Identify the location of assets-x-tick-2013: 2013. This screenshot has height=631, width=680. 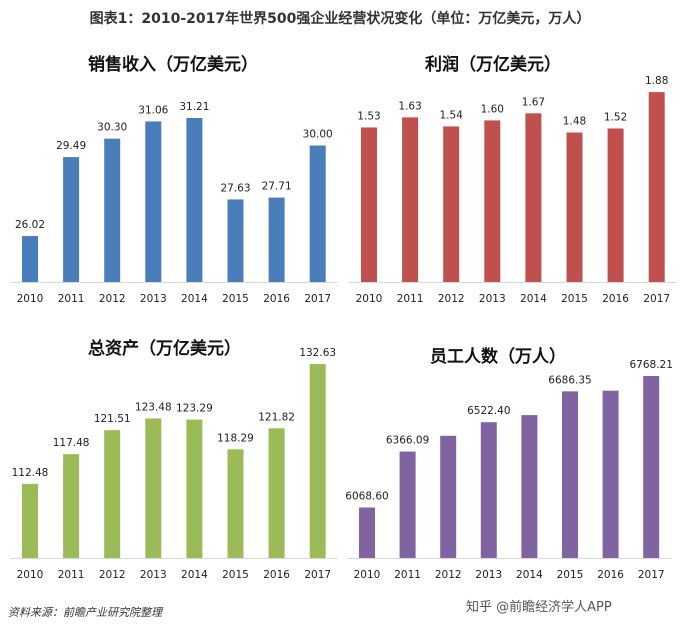
(153, 575).